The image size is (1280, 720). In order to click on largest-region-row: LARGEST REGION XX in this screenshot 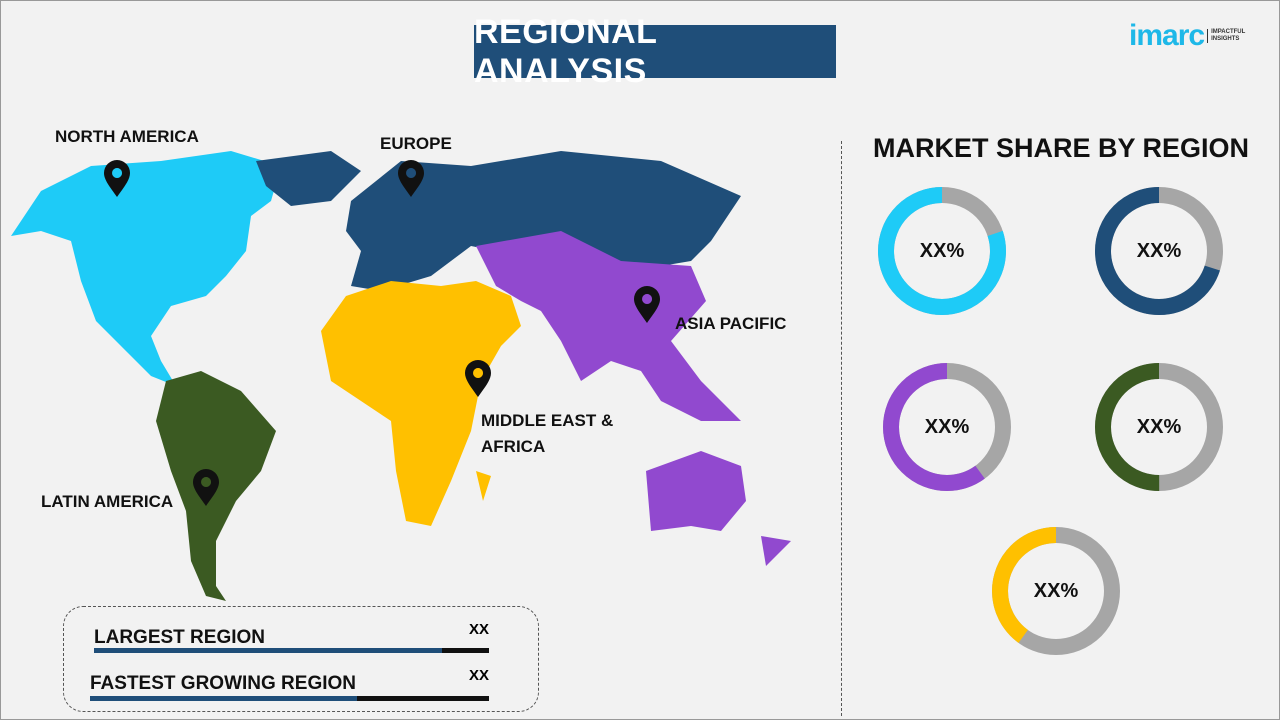, I will do `click(291, 637)`.